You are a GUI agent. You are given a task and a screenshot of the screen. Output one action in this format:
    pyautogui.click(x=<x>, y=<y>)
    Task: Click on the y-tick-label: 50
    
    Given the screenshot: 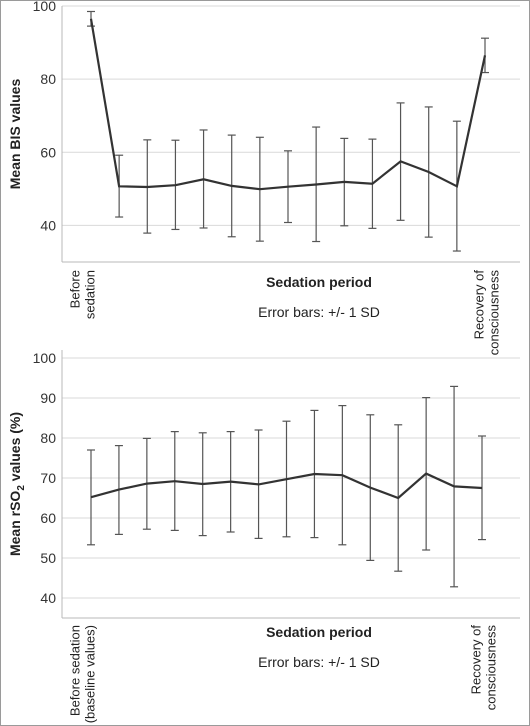 What is the action you would take?
    pyautogui.click(x=48, y=558)
    